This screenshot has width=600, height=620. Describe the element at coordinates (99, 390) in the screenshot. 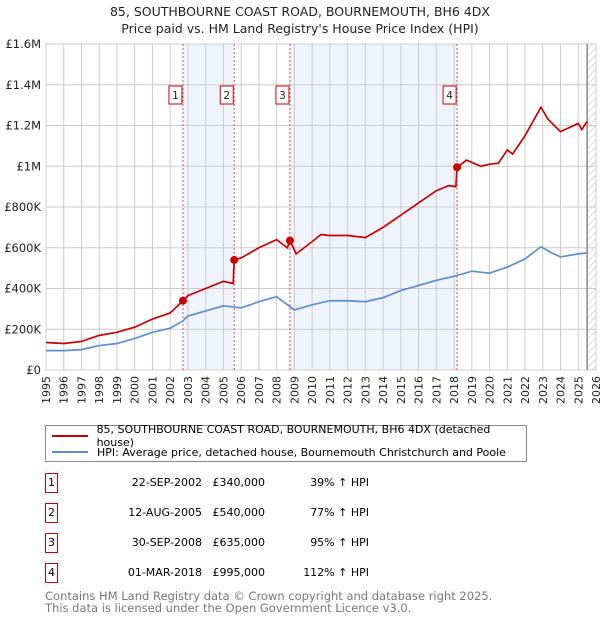

I see `x-tick-label: 1998` at that location.